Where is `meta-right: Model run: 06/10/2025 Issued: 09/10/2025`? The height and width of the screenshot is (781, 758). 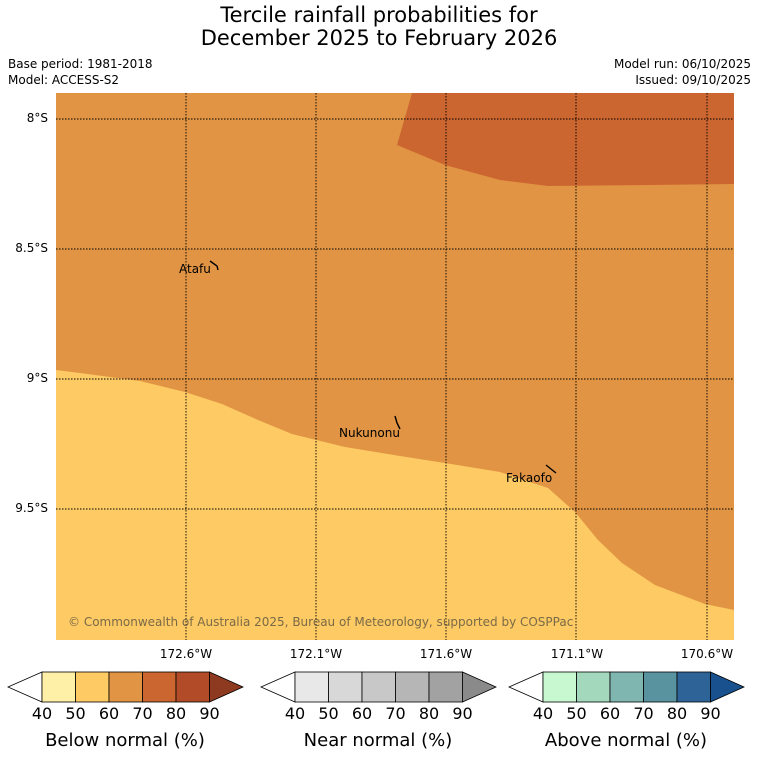 meta-right: Model run: 06/10/2025 Issued: 09/10/2025 is located at coordinates (682, 72).